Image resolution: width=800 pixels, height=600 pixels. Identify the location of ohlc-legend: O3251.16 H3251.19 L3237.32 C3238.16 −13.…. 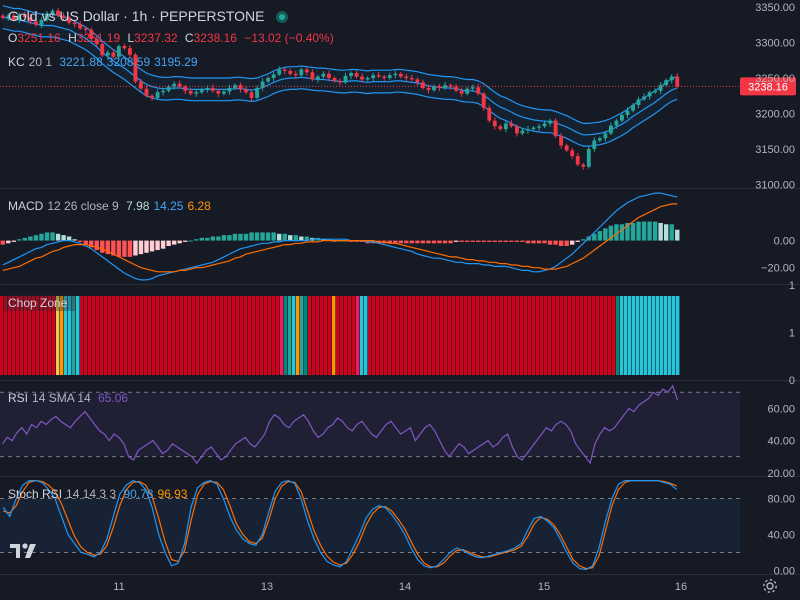
(173, 38).